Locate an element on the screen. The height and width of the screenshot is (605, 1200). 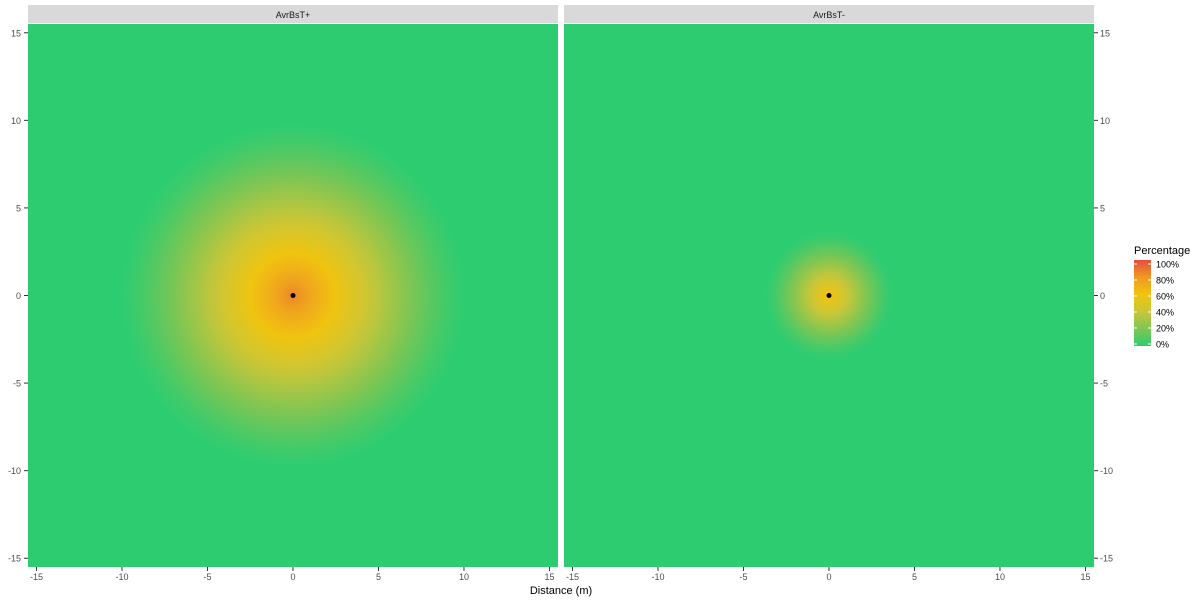
strip-avrbst-plus is located at coordinates (293, 14).